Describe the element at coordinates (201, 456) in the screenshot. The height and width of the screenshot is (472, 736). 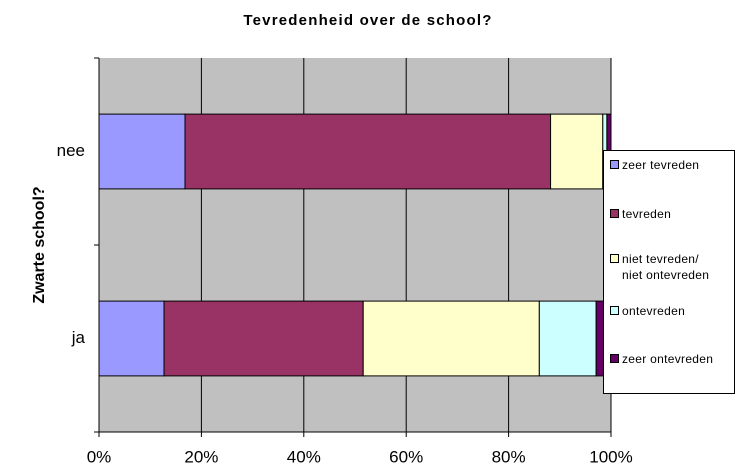
I see `x-tick-label: 20%` at that location.